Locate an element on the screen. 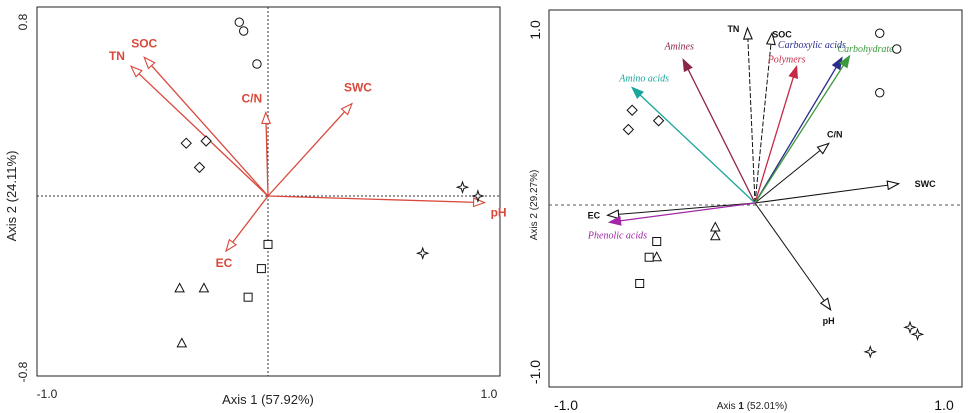 The image size is (968, 413). right-vector-carbohydrates is located at coordinates (802, 129).